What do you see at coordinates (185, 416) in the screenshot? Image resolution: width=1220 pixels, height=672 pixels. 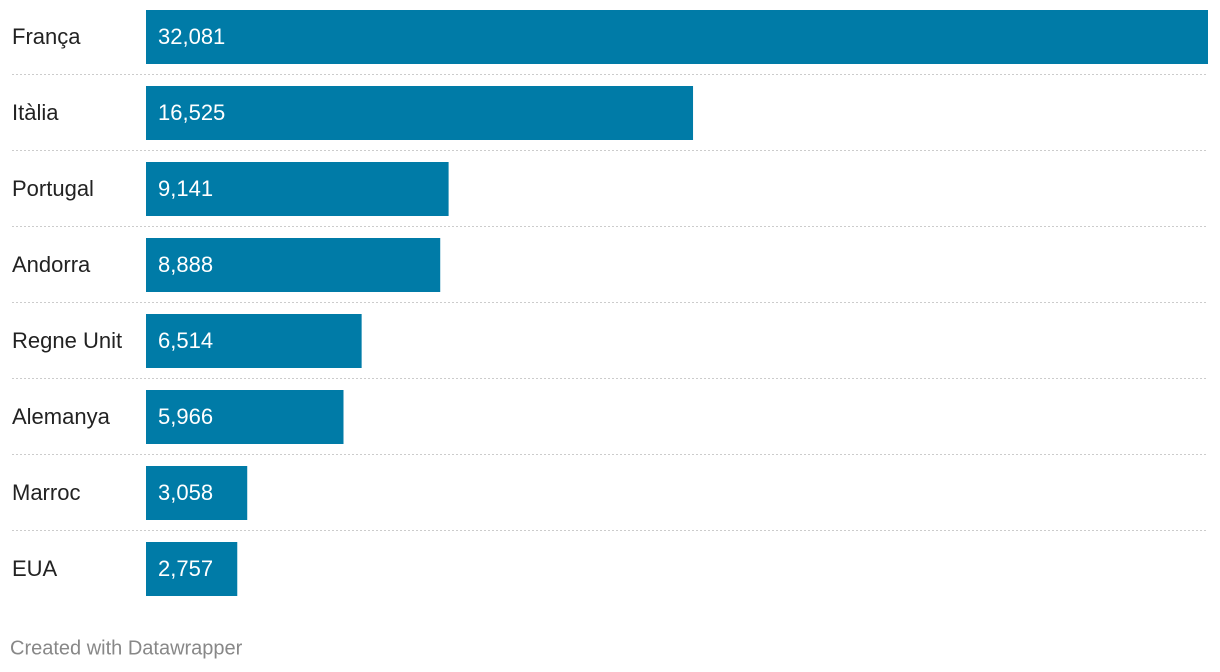 I see `value-label: 5,966` at bounding box center [185, 416].